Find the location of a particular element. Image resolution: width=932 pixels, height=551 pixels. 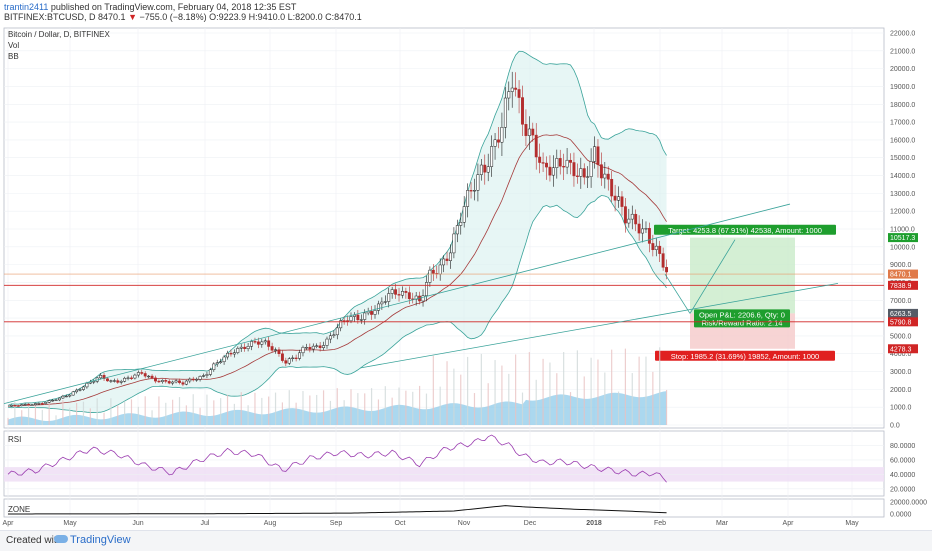

target-zone is located at coordinates (742, 275).